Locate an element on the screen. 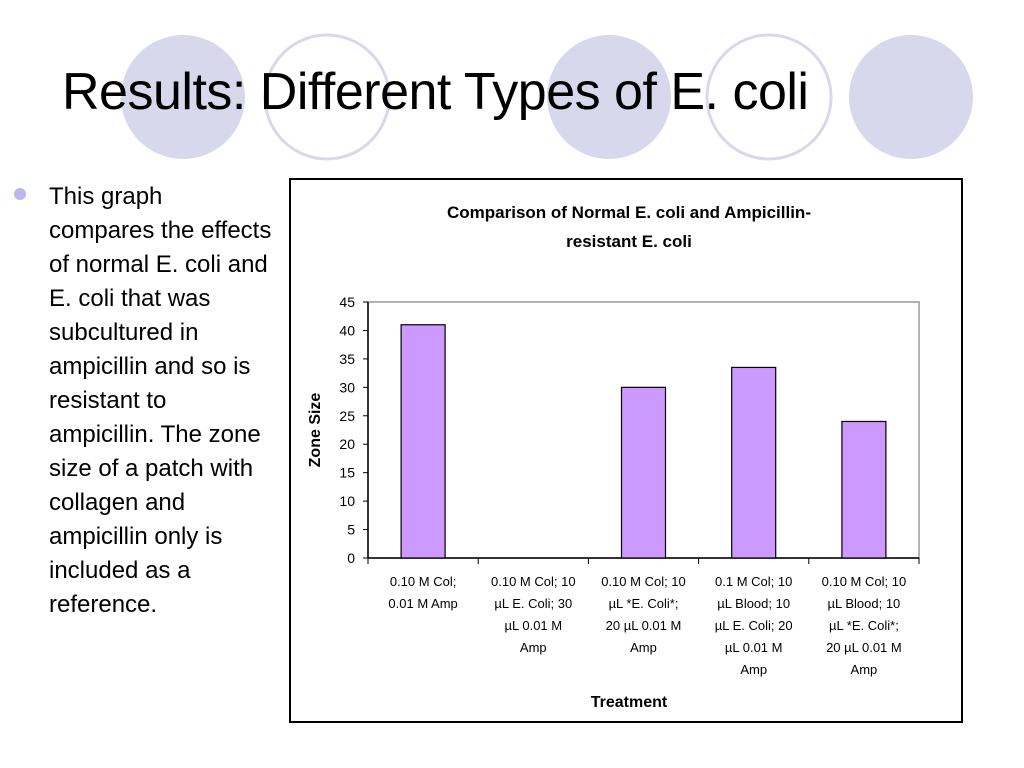  y-tick-label: 10 is located at coordinates (347, 501).